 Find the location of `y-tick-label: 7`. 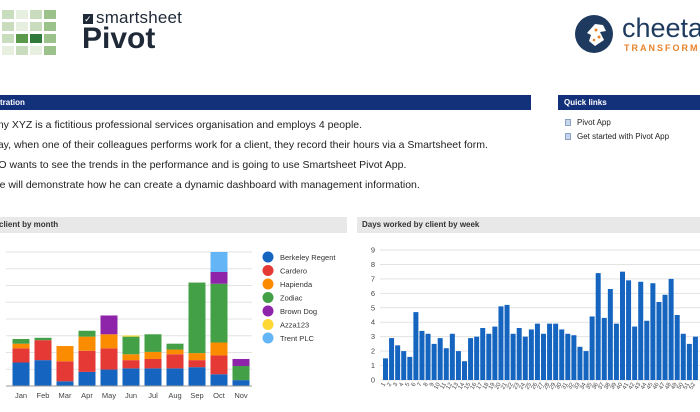

y-tick-label: 7 is located at coordinates (373, 278).